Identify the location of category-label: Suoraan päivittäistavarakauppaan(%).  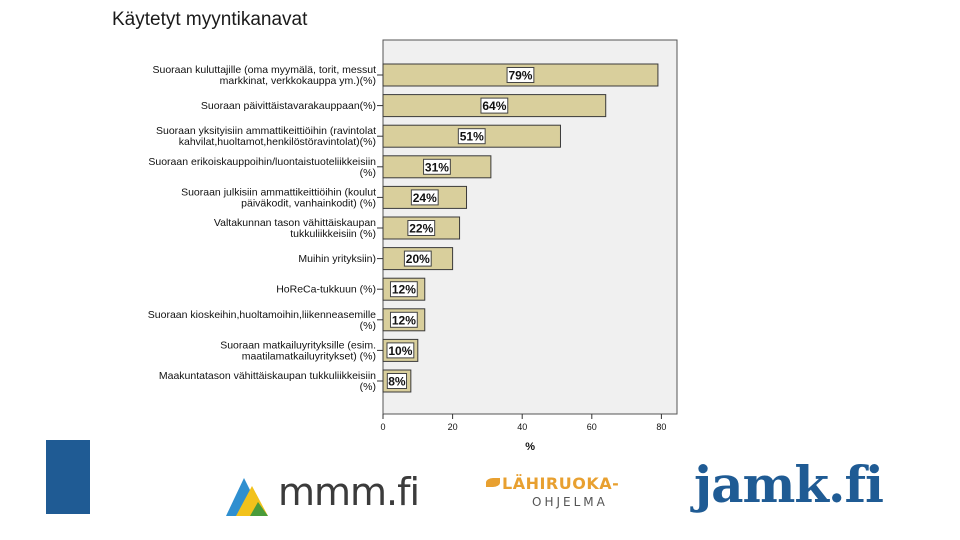
(288, 106).